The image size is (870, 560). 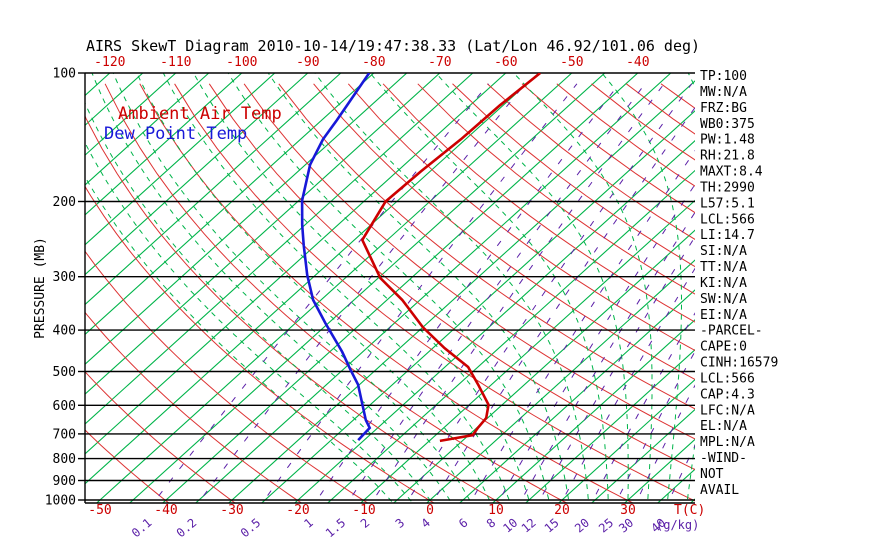 I want to click on bottom-axis-label: 20, so click(x=562, y=510).